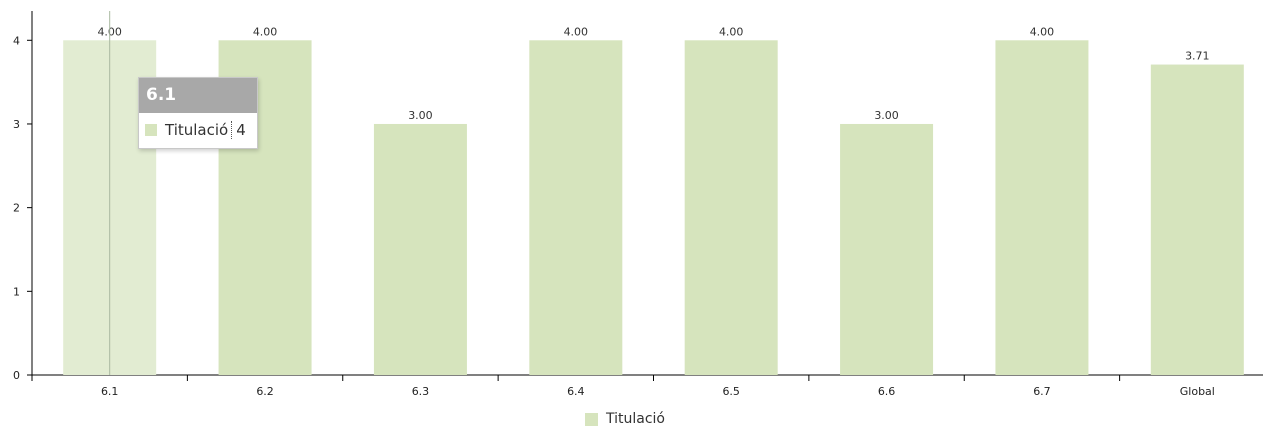 Image resolution: width=1263 pixels, height=429 pixels. I want to click on tooltip-row: Titulació 4, so click(198, 130).